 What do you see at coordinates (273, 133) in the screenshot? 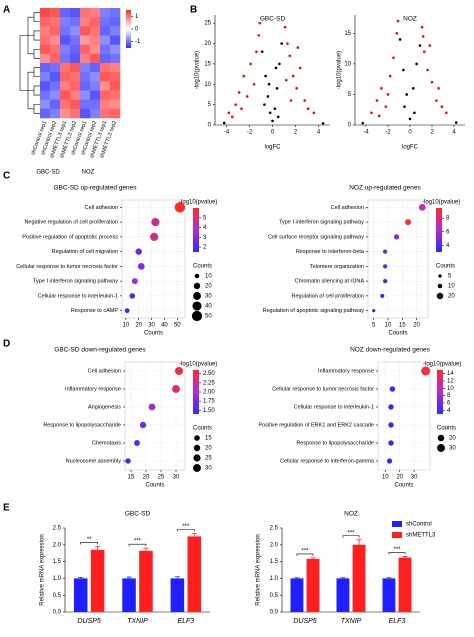
I see `x-tick-label: 0` at bounding box center [273, 133].